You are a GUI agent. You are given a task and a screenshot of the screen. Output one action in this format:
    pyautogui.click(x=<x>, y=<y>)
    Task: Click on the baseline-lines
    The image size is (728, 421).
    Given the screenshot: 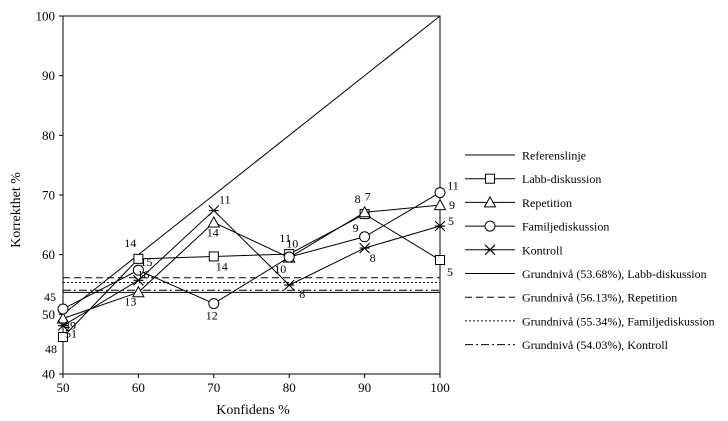 What is the action you would take?
    pyautogui.click(x=251, y=285)
    